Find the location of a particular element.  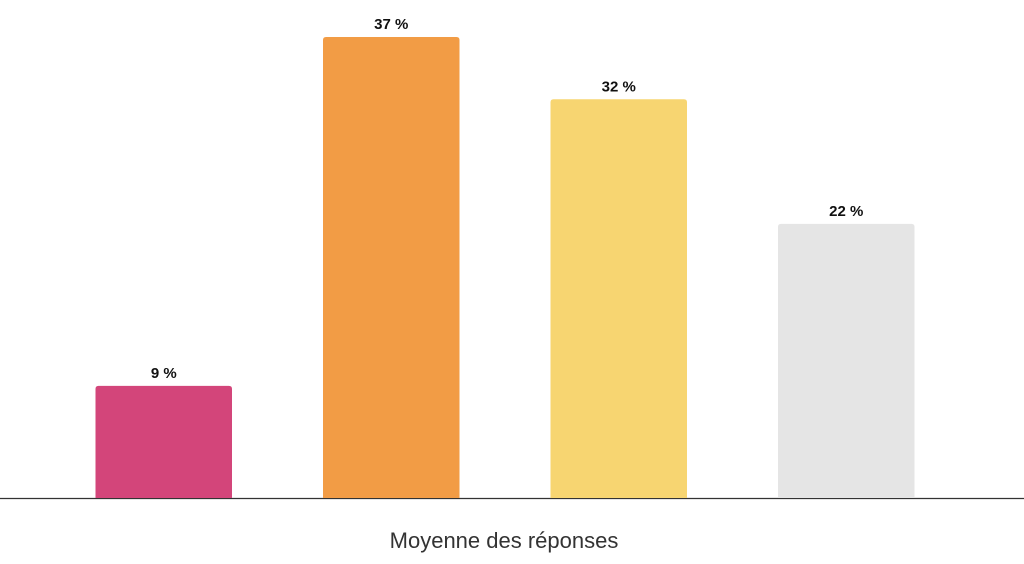

value-label: 37 % is located at coordinates (391, 24).